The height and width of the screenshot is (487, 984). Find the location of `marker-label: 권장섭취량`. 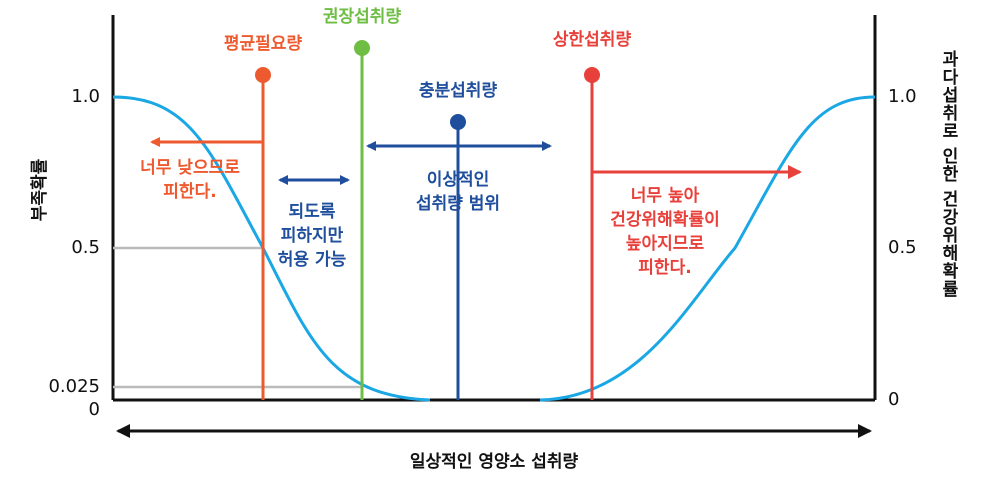

marker-label: 권장섭취량 is located at coordinates (362, 16).